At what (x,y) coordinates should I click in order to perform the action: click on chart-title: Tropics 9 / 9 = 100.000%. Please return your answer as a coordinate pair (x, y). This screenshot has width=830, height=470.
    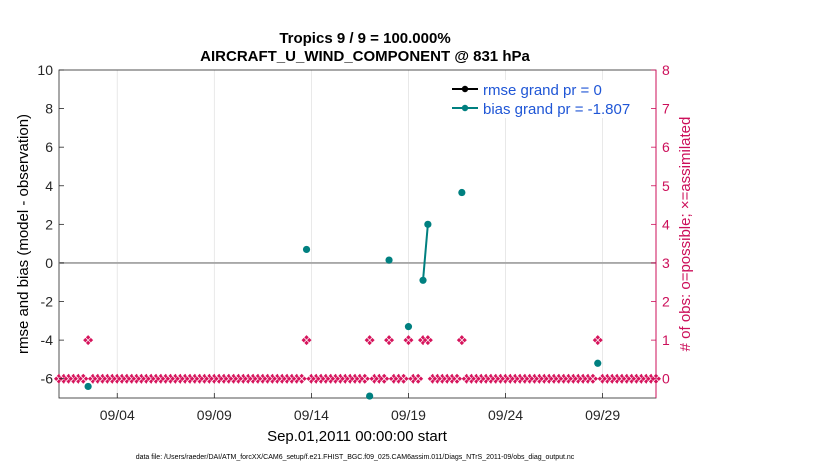
    Looking at the image, I should click on (364, 38).